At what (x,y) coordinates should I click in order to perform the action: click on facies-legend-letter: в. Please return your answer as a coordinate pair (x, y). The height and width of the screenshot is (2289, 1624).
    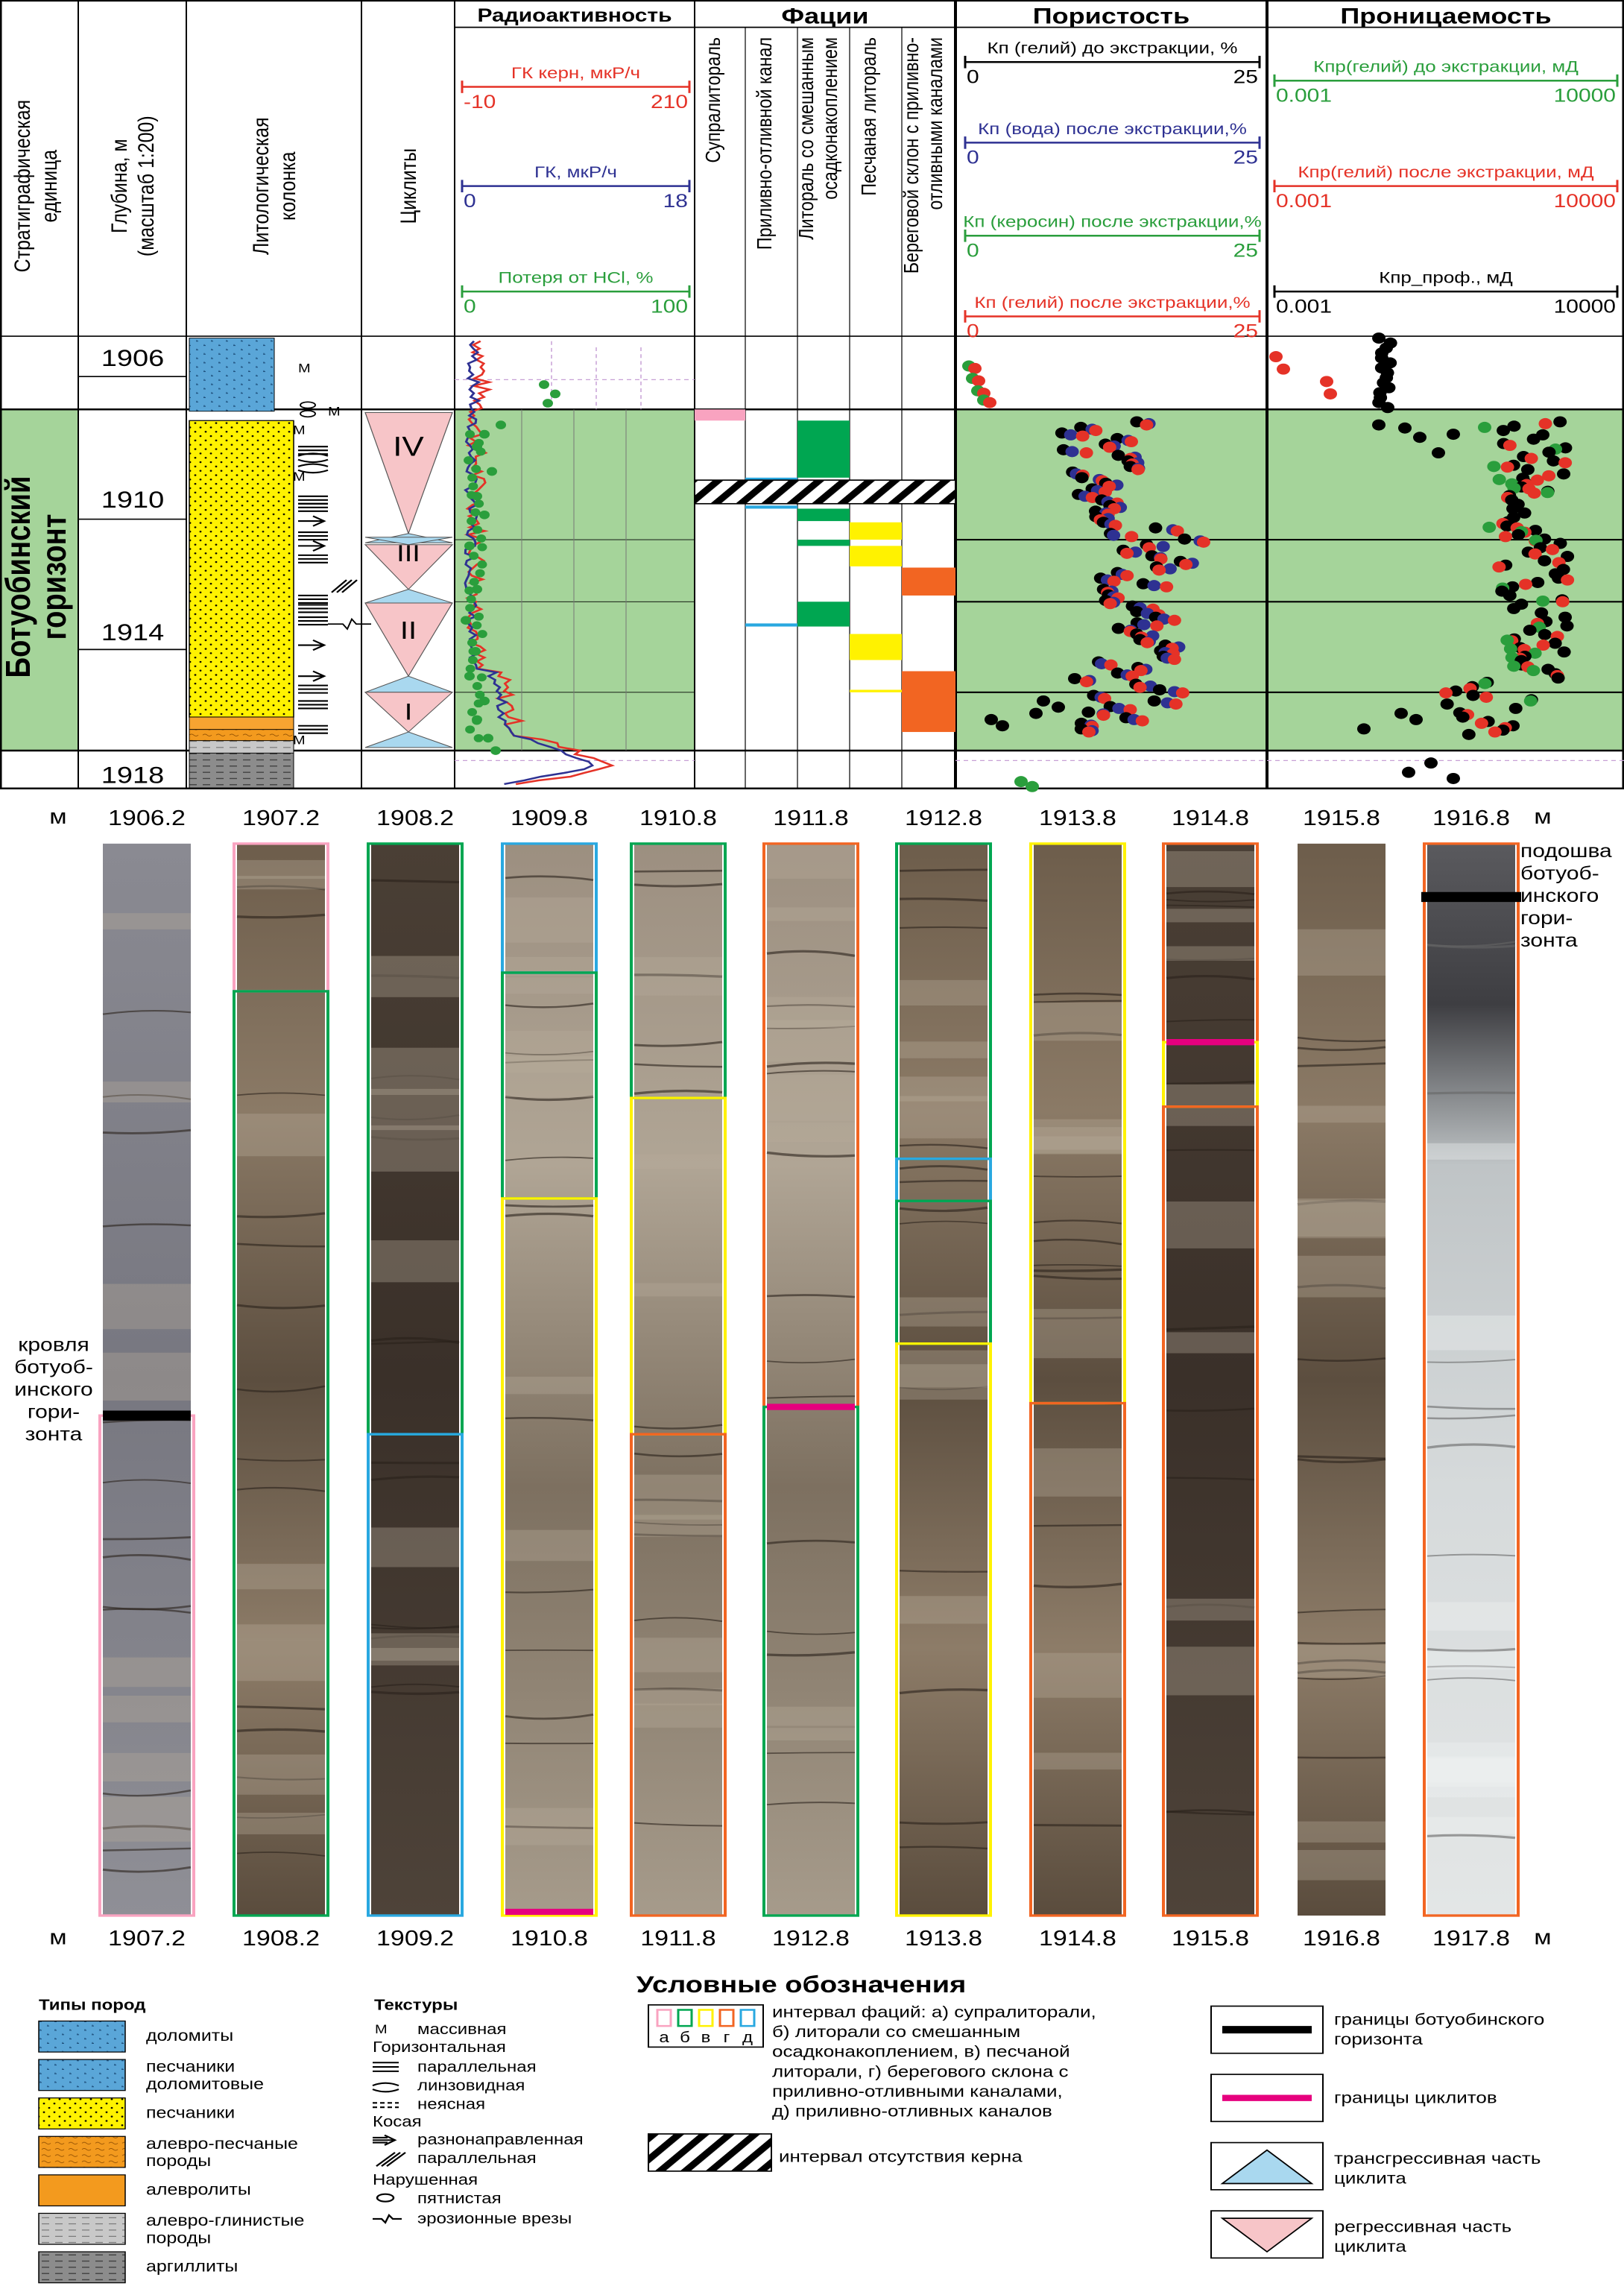
    Looking at the image, I should click on (706, 2037).